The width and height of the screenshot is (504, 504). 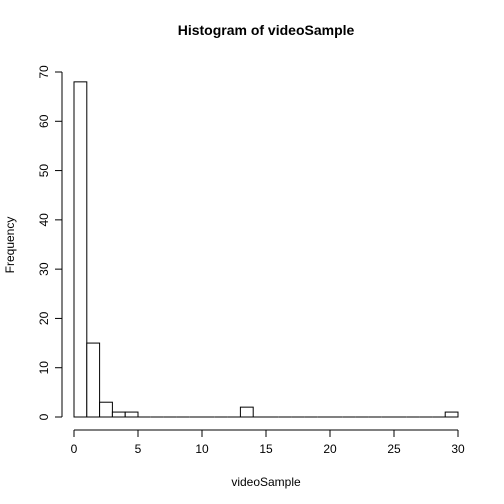 I want to click on y-tick-label: 10, so click(x=44, y=368).